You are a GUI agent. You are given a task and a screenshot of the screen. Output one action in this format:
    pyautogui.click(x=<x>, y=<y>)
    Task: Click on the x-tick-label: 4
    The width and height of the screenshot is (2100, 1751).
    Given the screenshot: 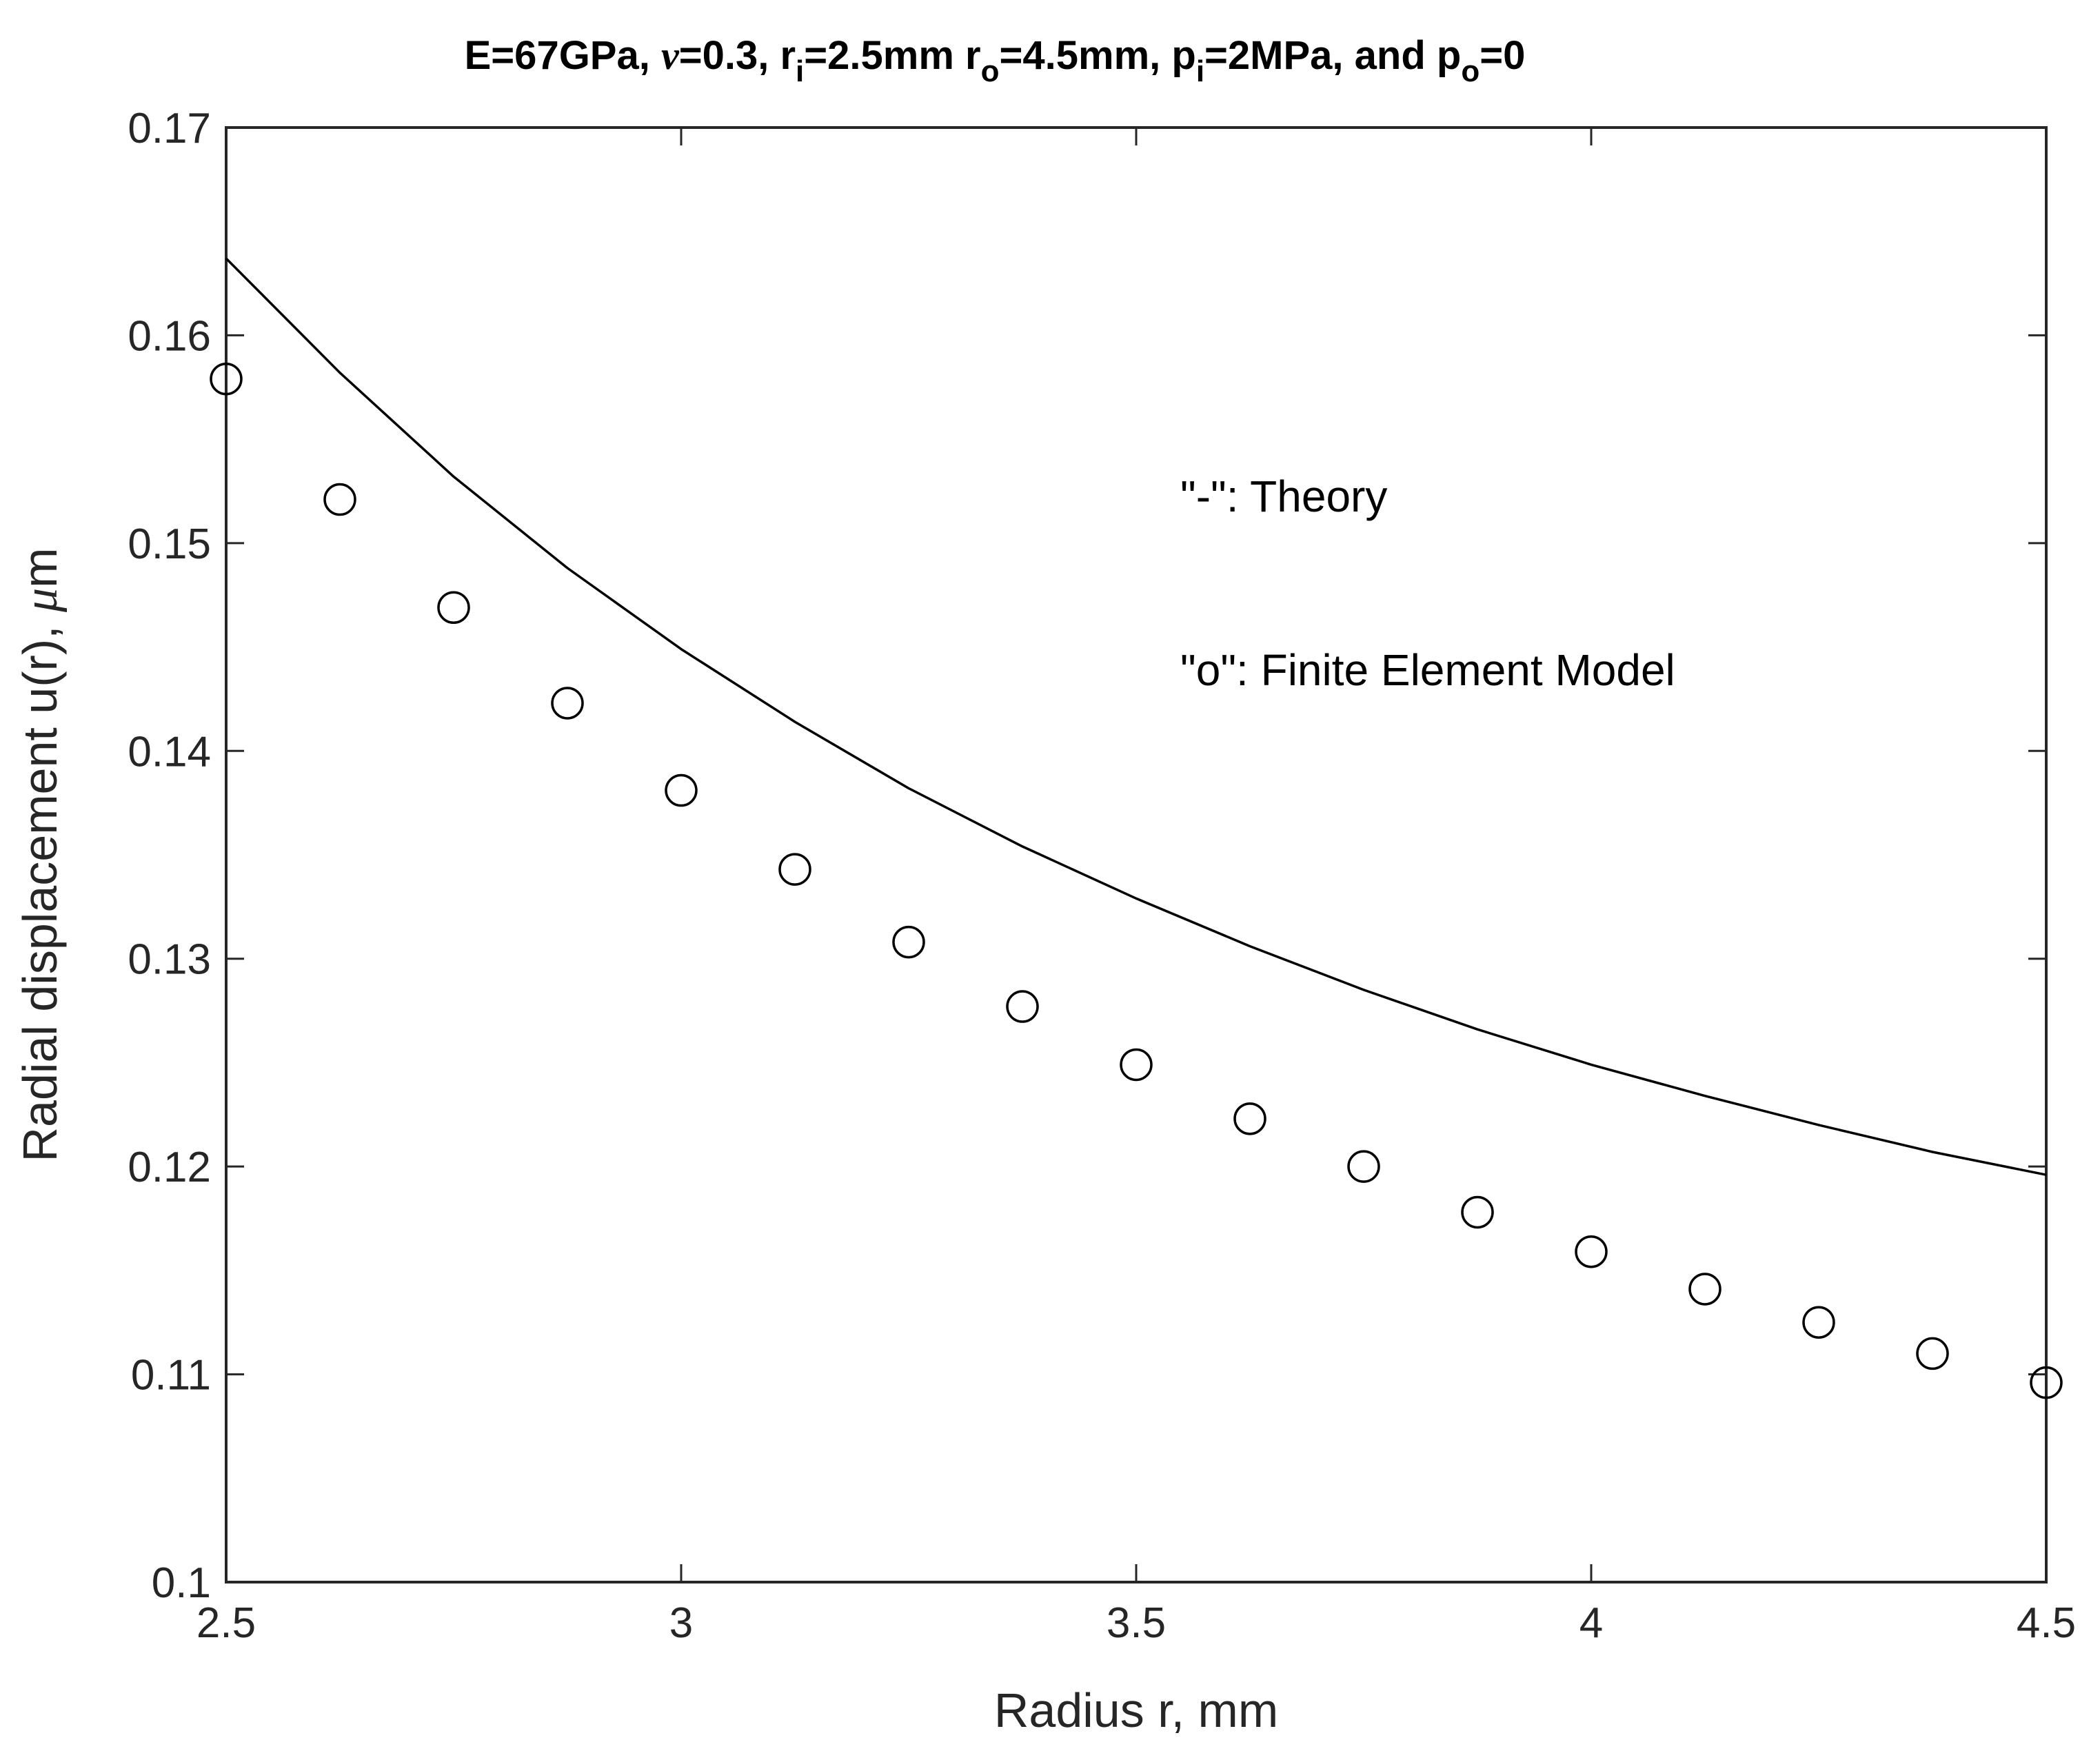 What is the action you would take?
    pyautogui.click(x=1591, y=1623)
    